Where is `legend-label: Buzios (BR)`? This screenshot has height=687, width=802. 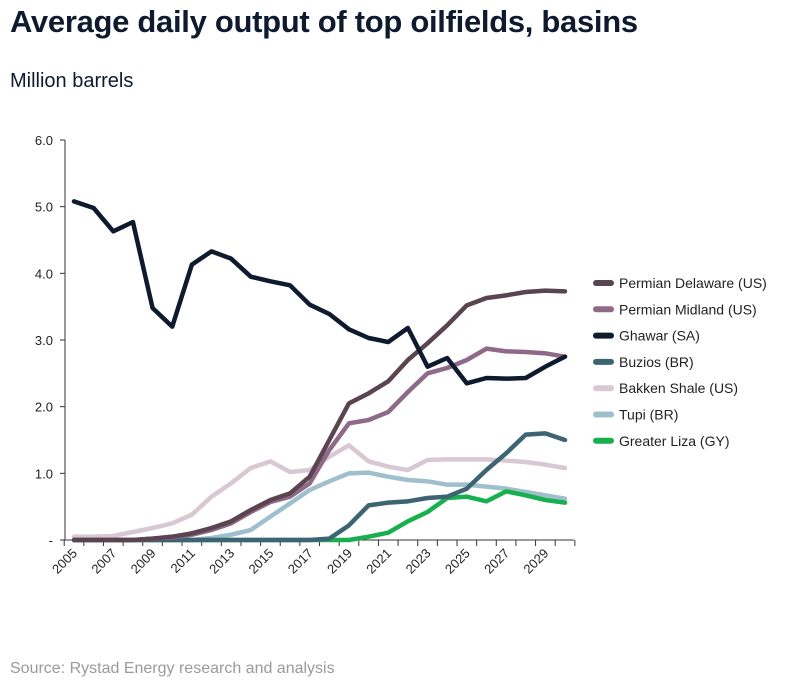 legend-label: Buzios (BR) is located at coordinates (656, 362).